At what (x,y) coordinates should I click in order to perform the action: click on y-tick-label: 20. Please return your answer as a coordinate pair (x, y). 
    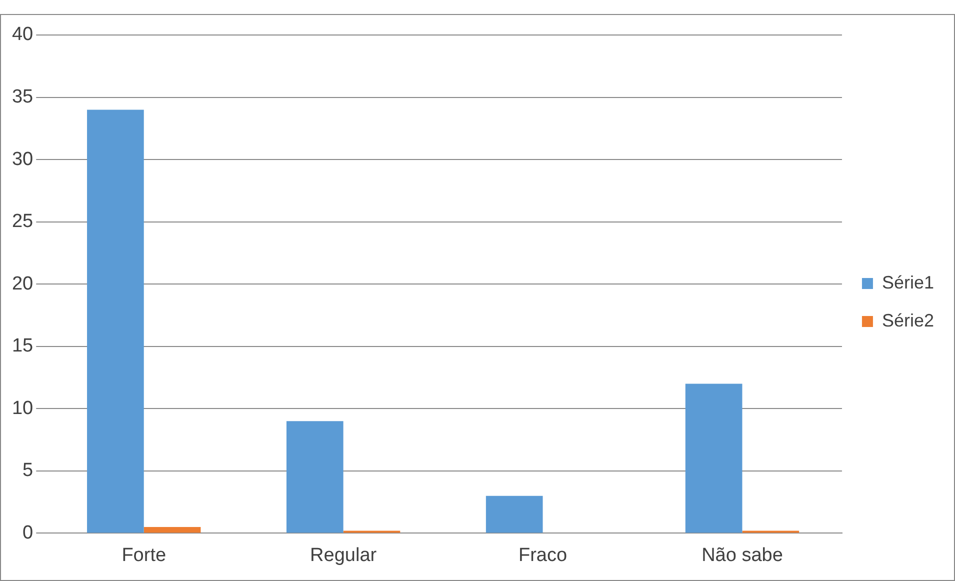
    Looking at the image, I should click on (23, 283).